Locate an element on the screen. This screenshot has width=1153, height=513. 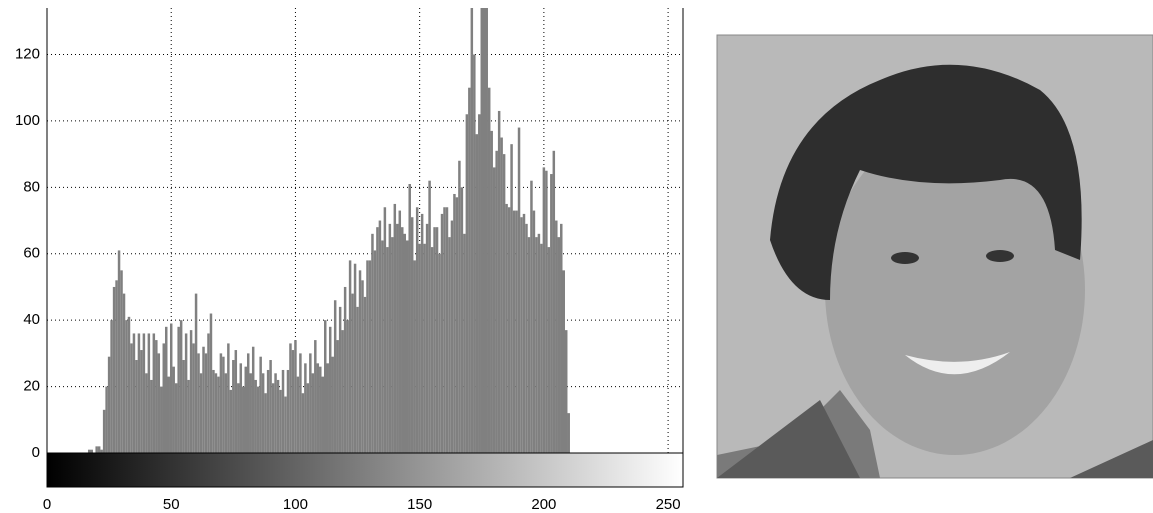
y-tick-label: 120 is located at coordinates (27, 53).